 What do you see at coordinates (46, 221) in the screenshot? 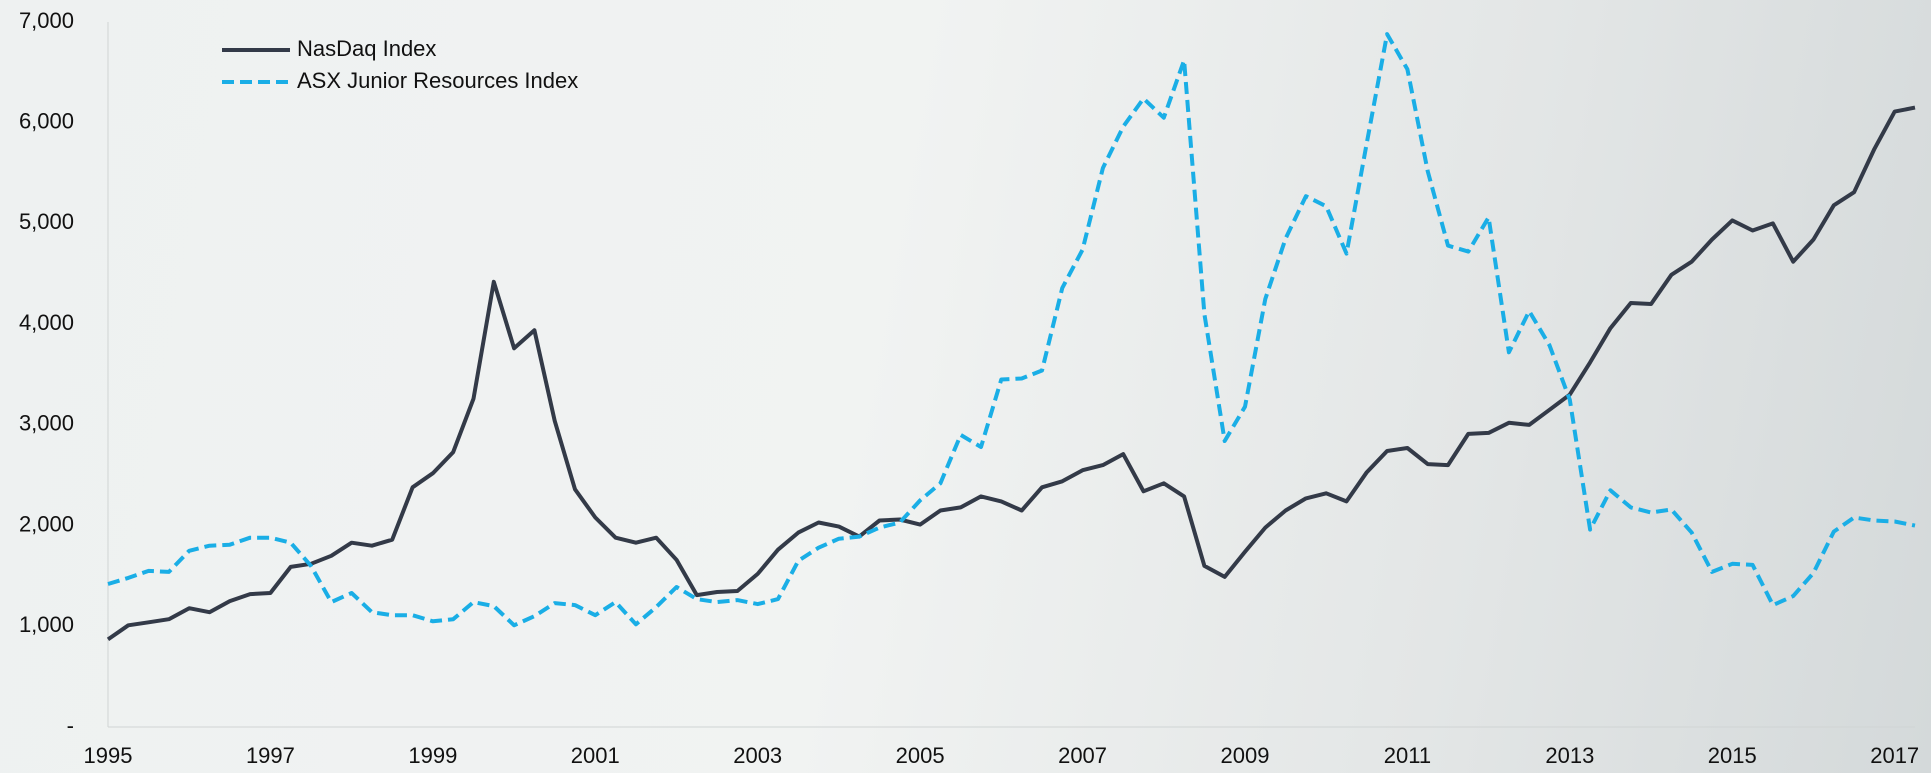
I see `y-tick-label: 5,000` at bounding box center [46, 221].